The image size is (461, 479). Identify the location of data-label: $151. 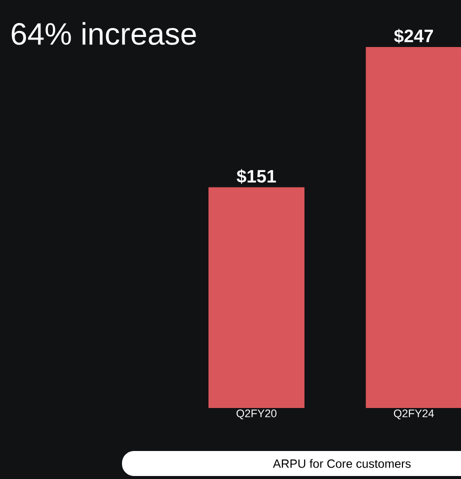
(256, 176).